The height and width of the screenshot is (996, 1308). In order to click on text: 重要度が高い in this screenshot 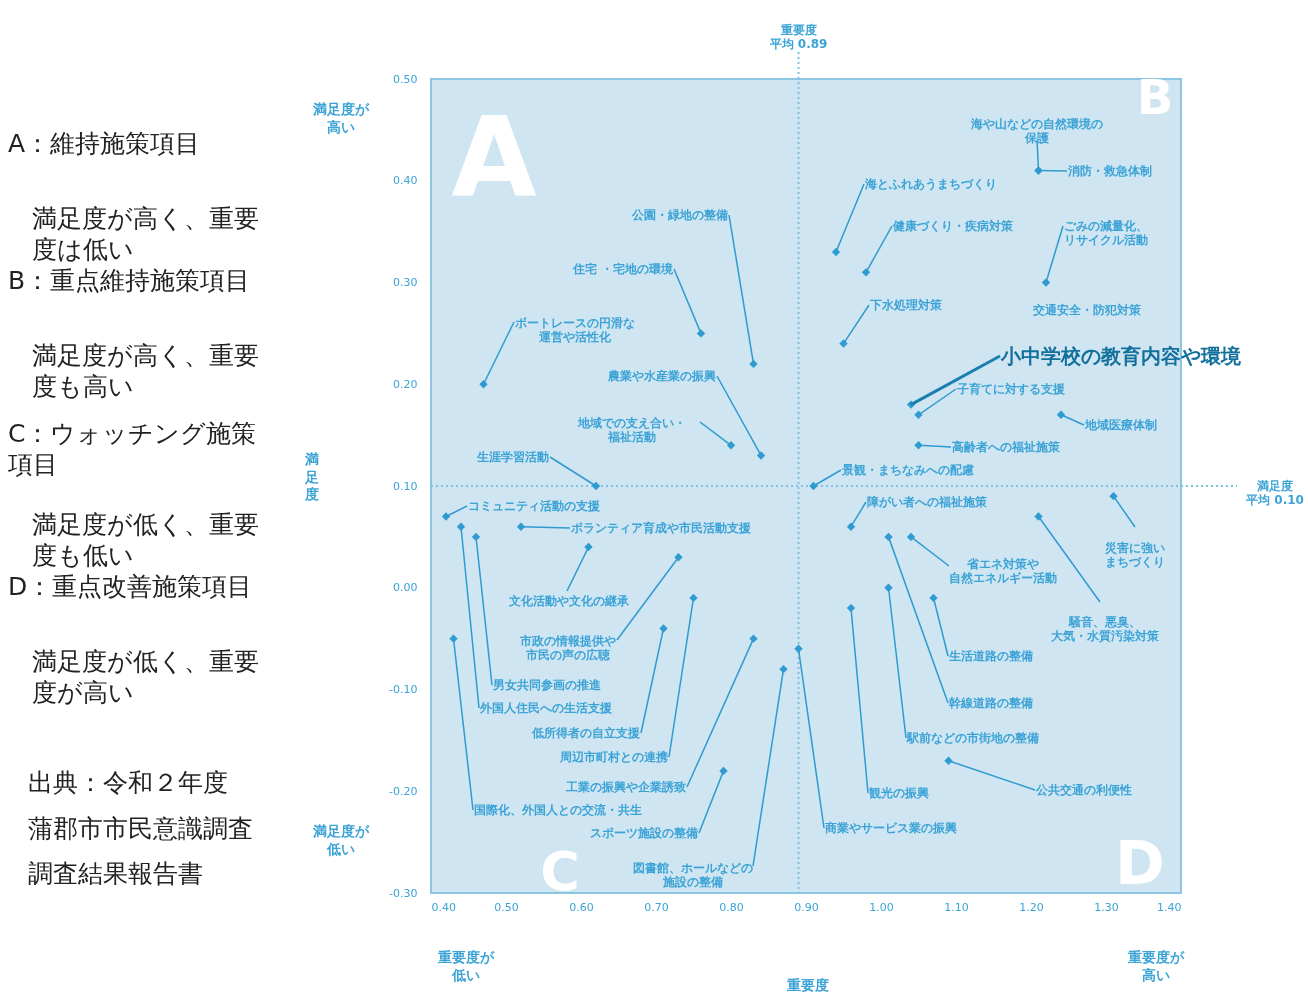, I will do `click(1156, 966)`.